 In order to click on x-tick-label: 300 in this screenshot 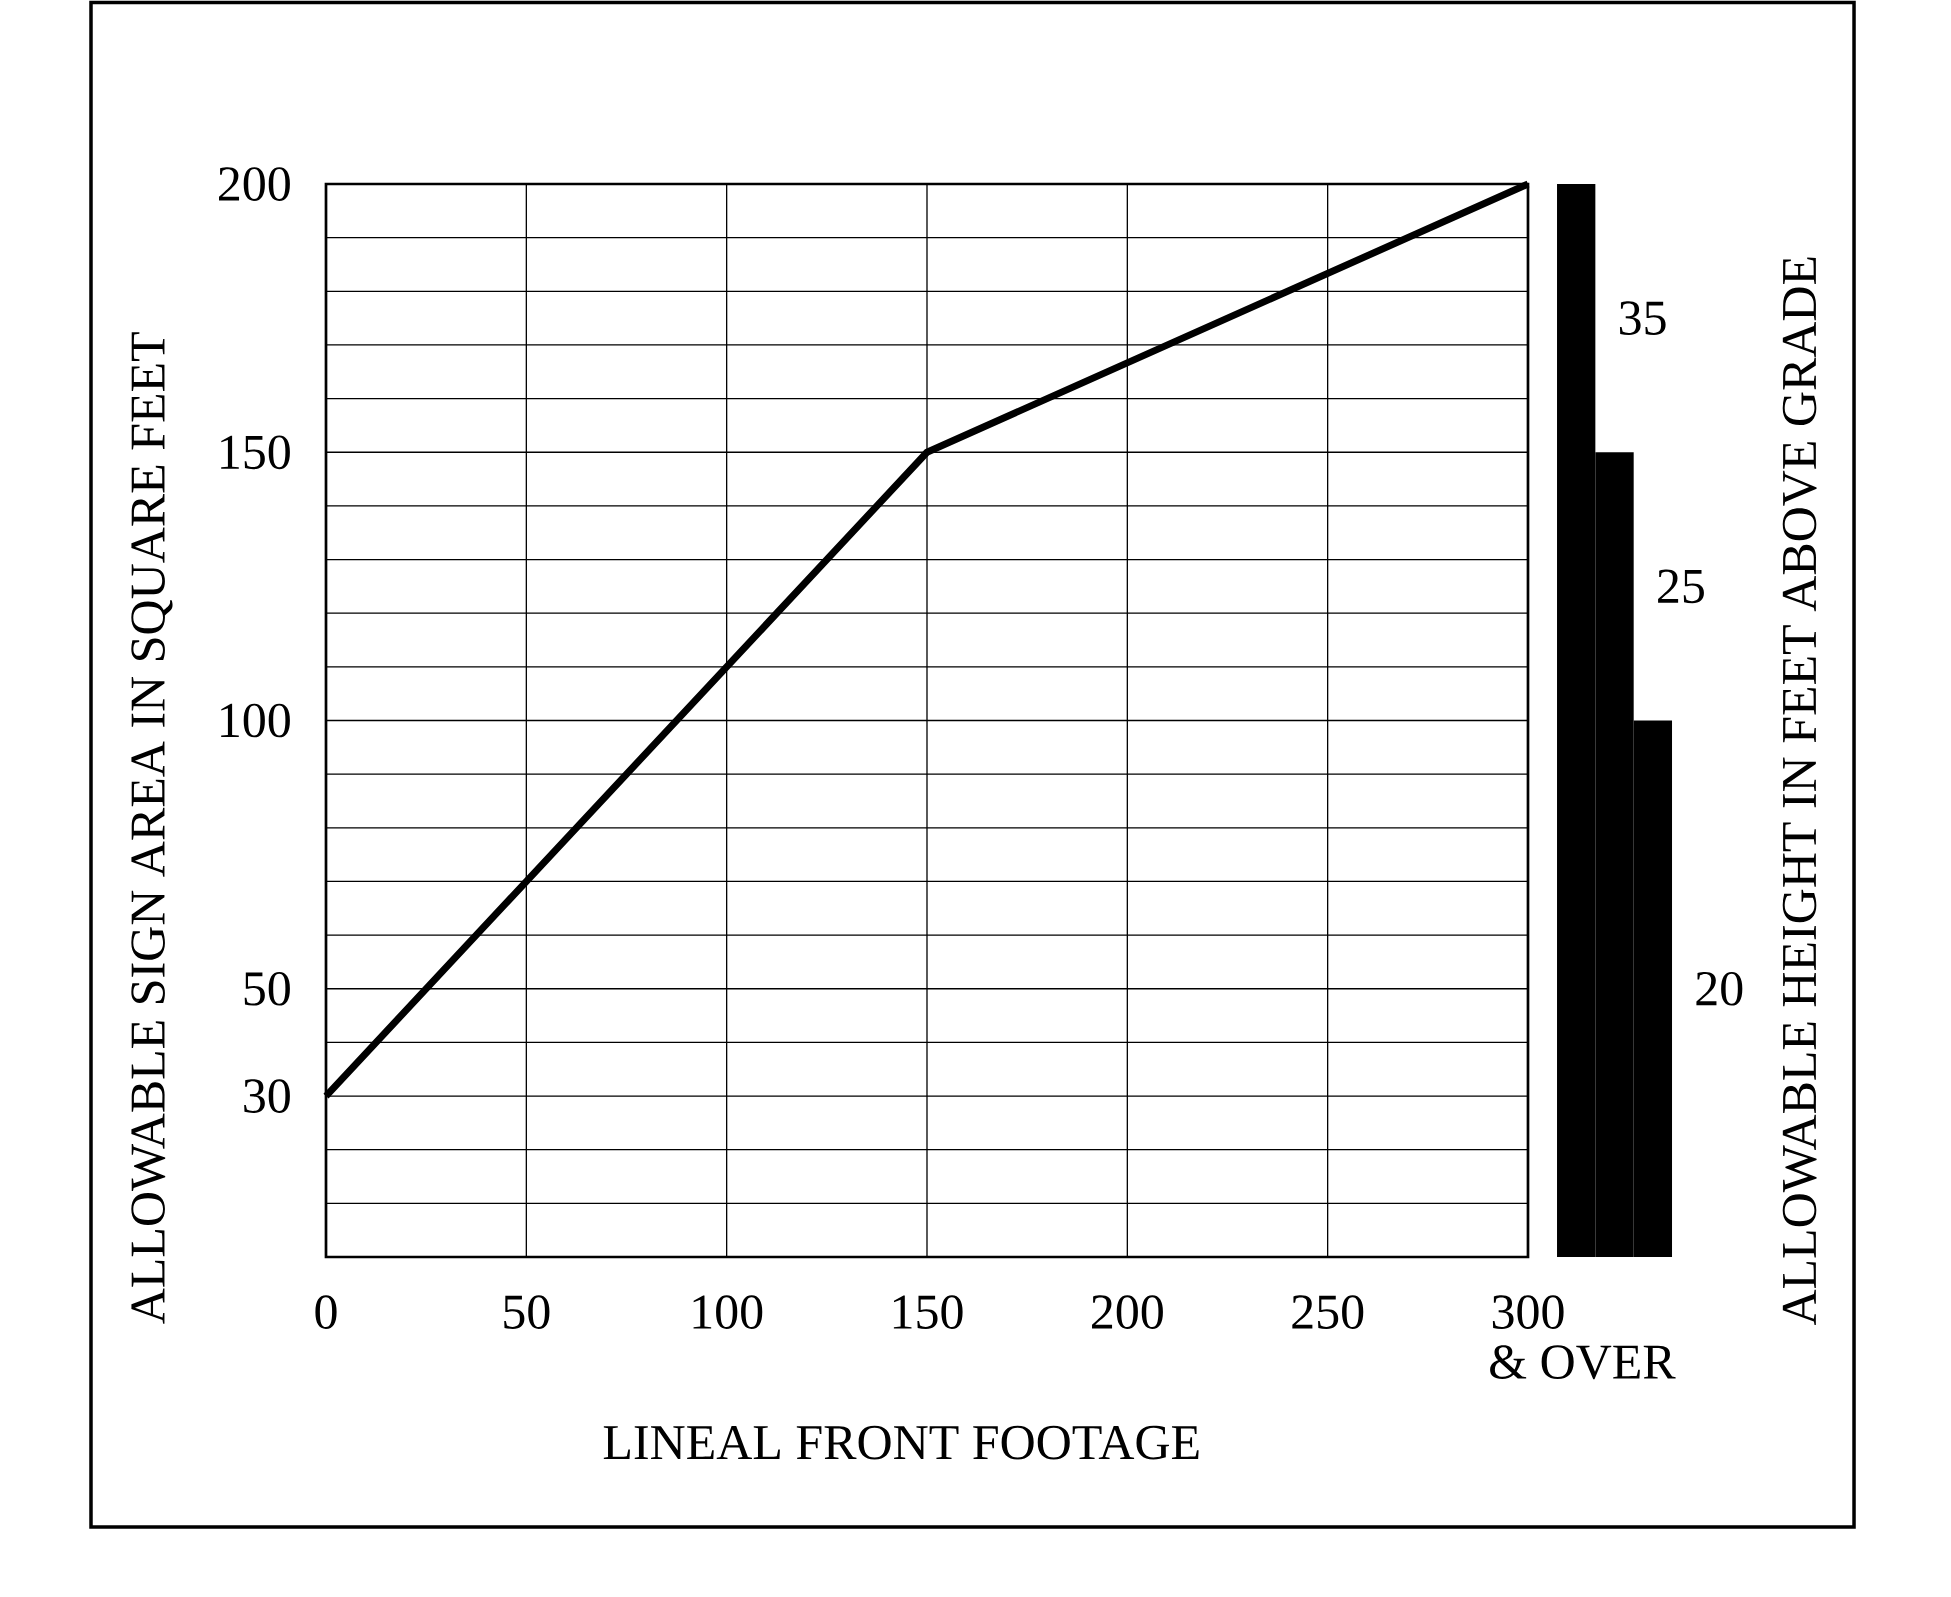, I will do `click(1528, 1312)`.